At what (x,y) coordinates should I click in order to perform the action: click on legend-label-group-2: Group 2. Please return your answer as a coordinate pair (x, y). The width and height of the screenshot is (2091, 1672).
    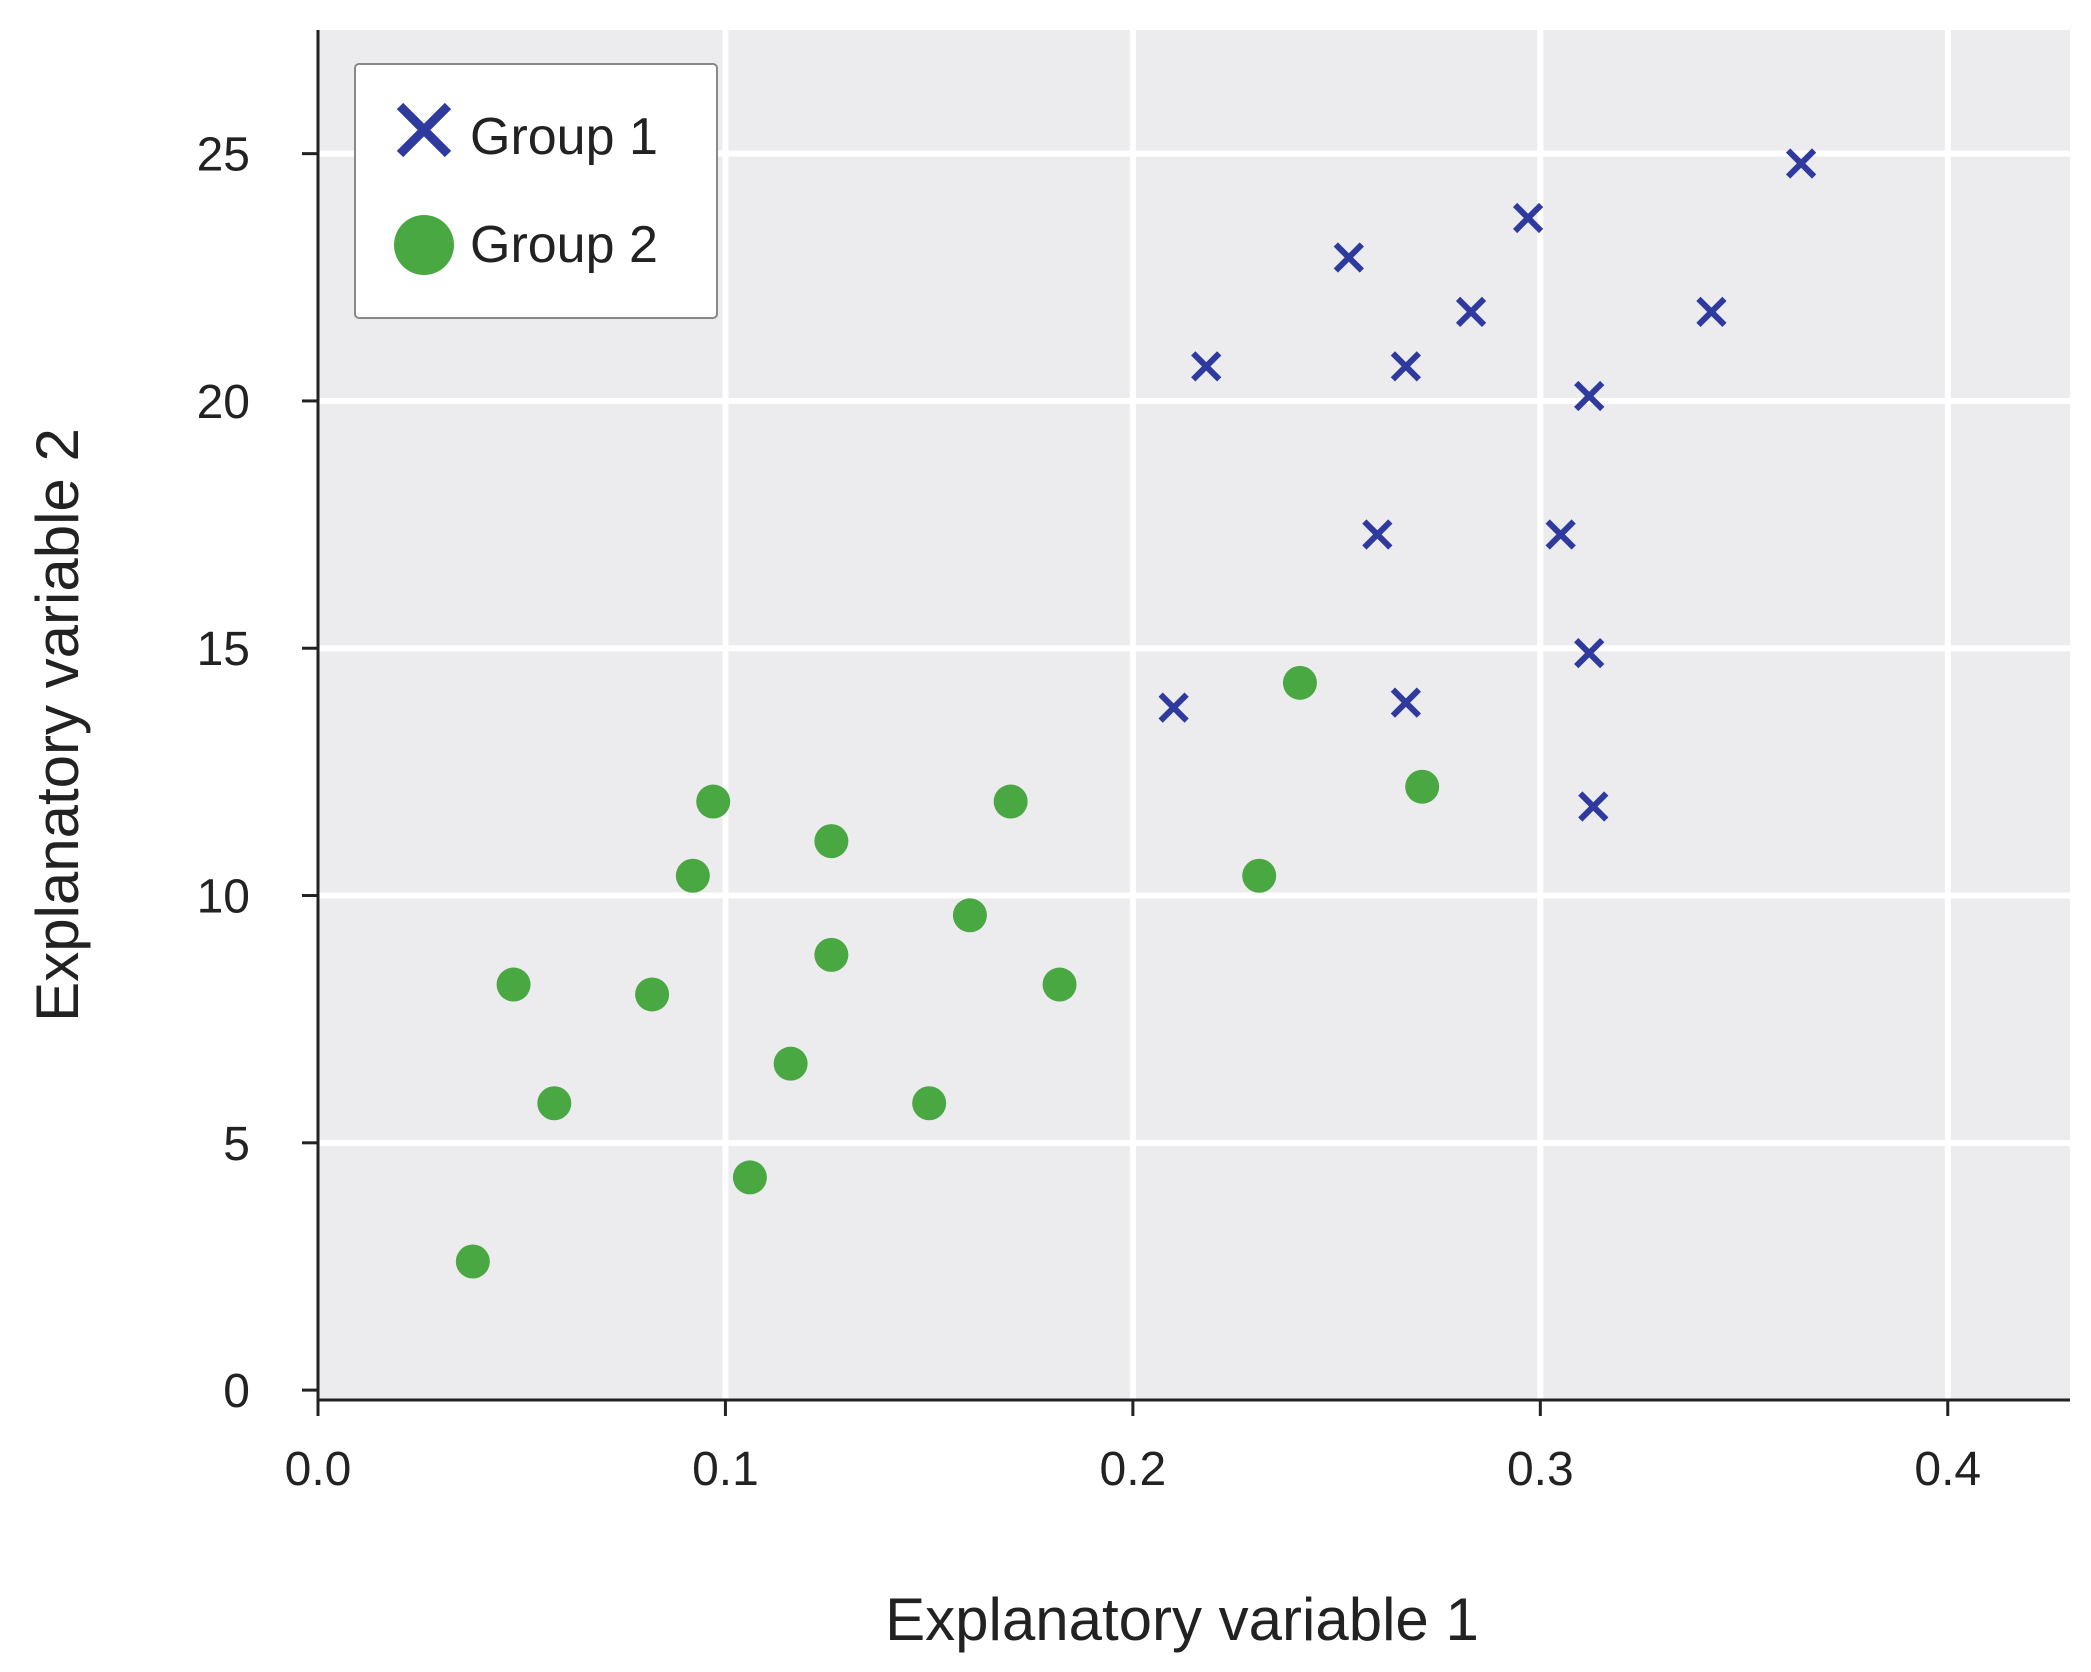
    Looking at the image, I should click on (564, 245).